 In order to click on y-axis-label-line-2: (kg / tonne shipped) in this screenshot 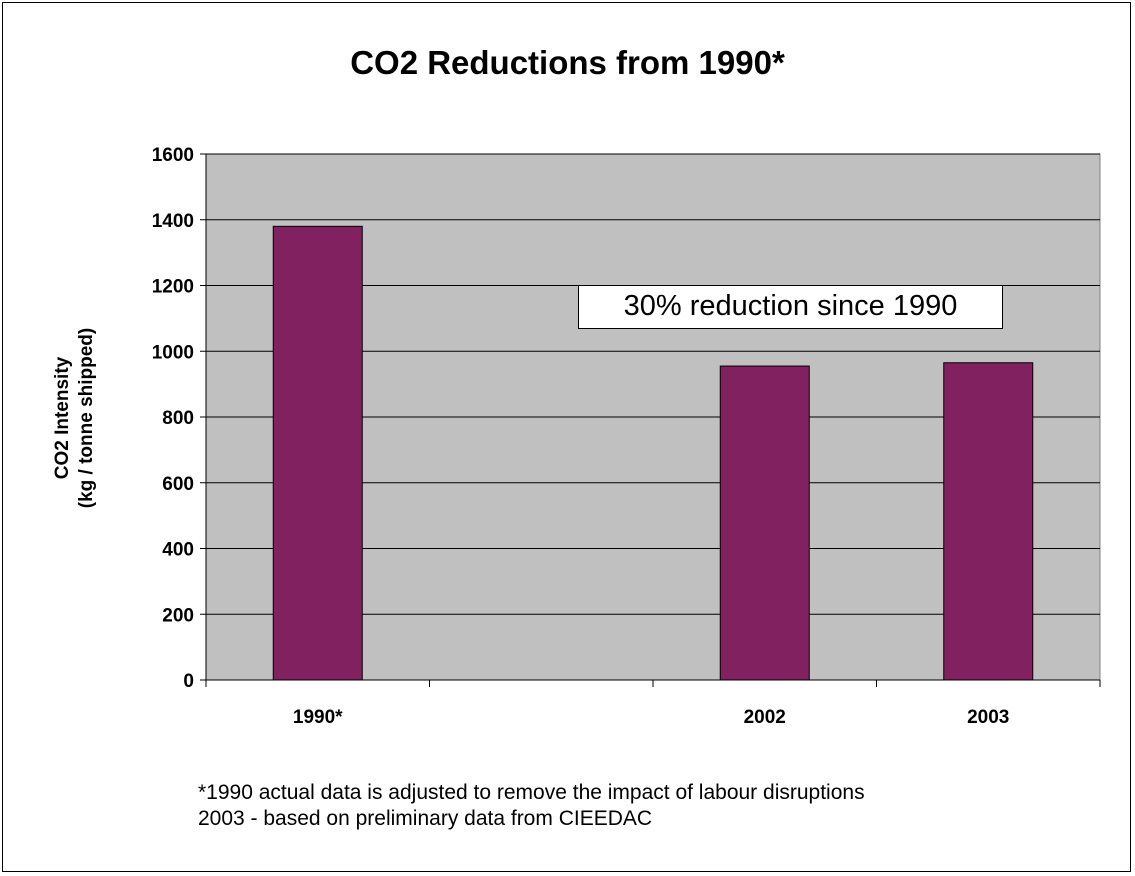, I will do `click(86, 418)`.